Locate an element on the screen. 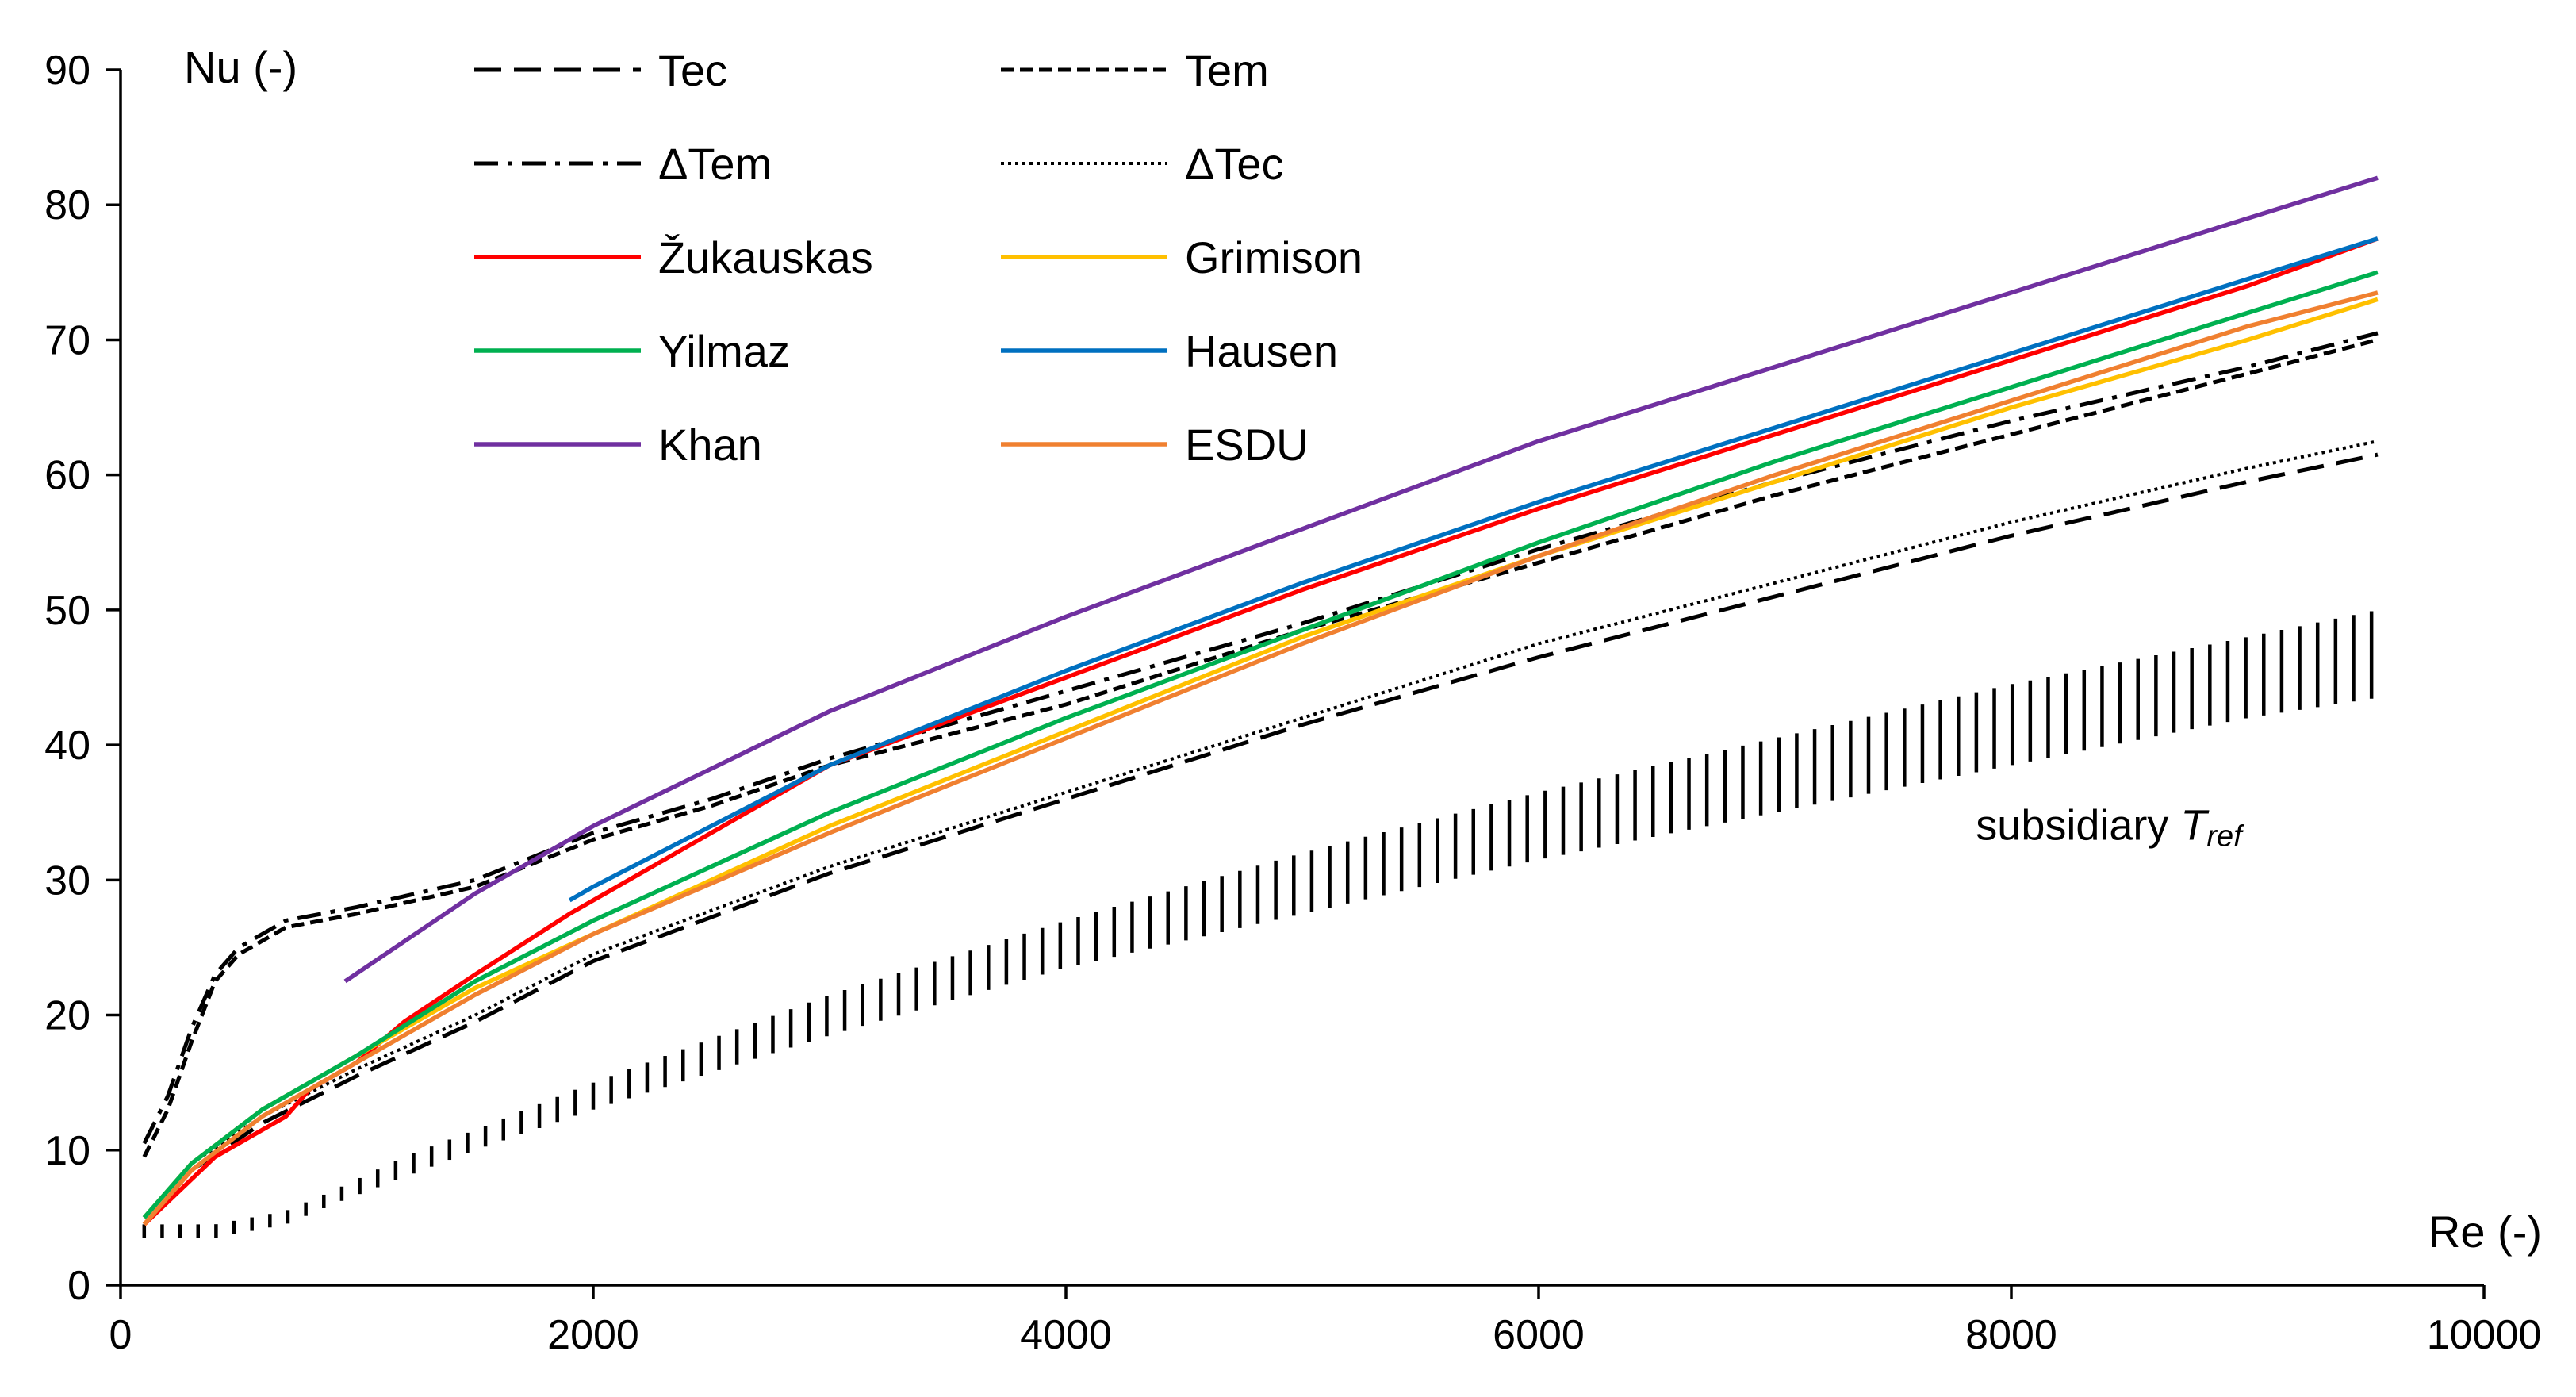 The image size is (2576, 1397). y-tick-label: 30 is located at coordinates (67, 881).